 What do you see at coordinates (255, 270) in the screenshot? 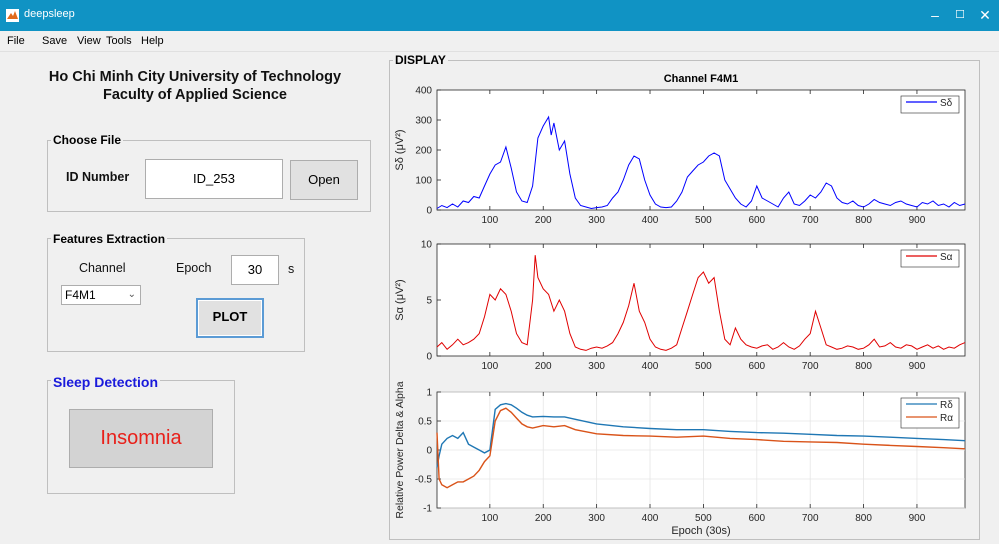
I see `epoch-field: 30` at bounding box center [255, 270].